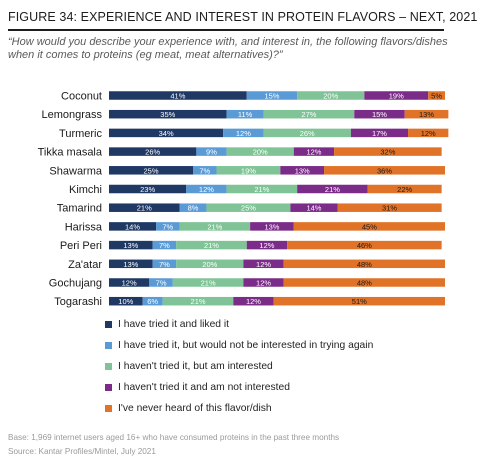 This screenshot has height=468, width=480. I want to click on category-label: Tikka masala, so click(70, 153).